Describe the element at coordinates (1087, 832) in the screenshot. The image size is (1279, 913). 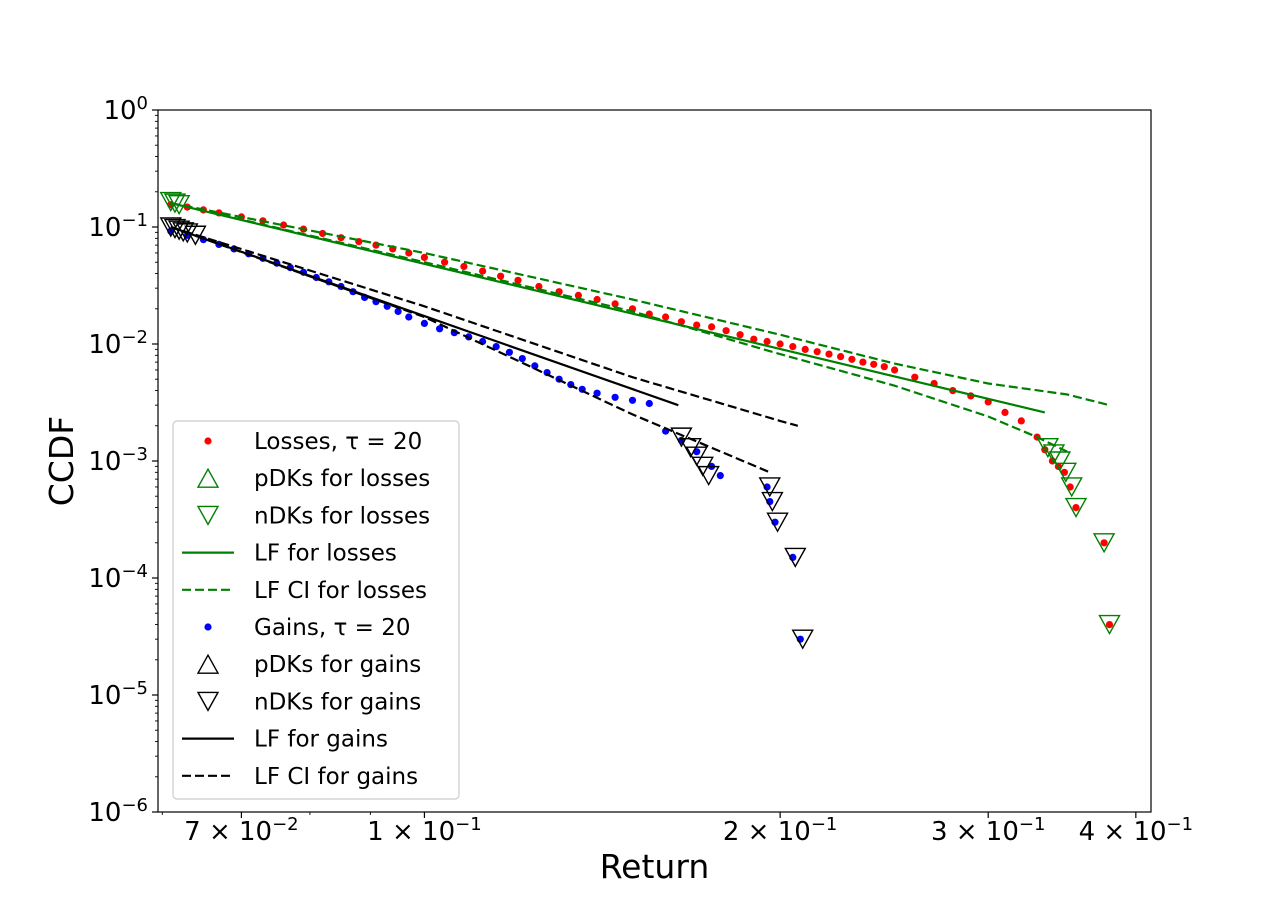
I see `x-tick-label-part: 4` at that location.